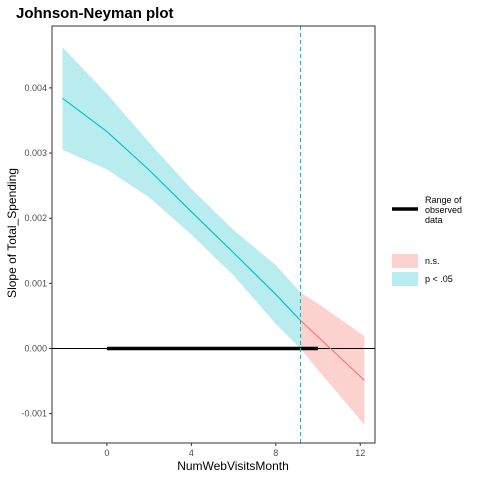  Describe the element at coordinates (443, 200) in the screenshot. I see `legend-range-label: Range of` at that location.